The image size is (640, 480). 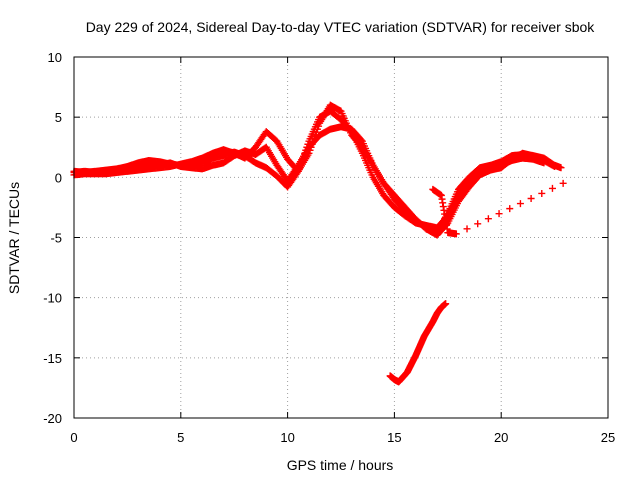 What do you see at coordinates (58, 117) in the screenshot?
I see `y-tick-label: 5` at bounding box center [58, 117].